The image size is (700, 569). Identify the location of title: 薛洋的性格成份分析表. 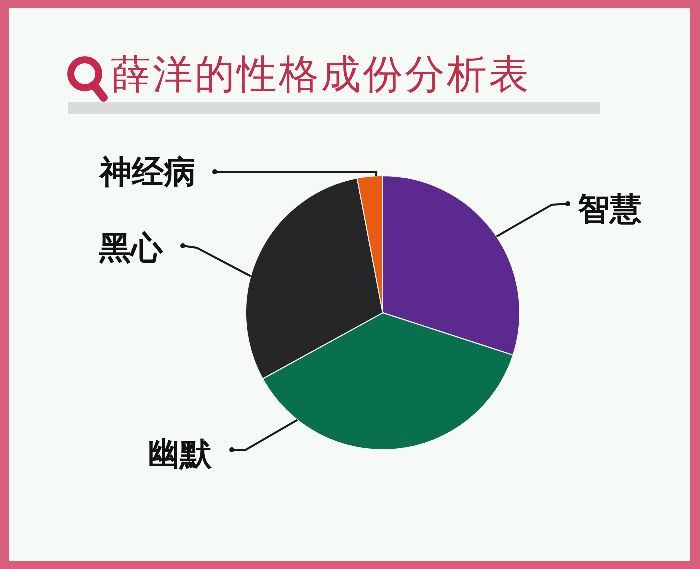
(321, 75).